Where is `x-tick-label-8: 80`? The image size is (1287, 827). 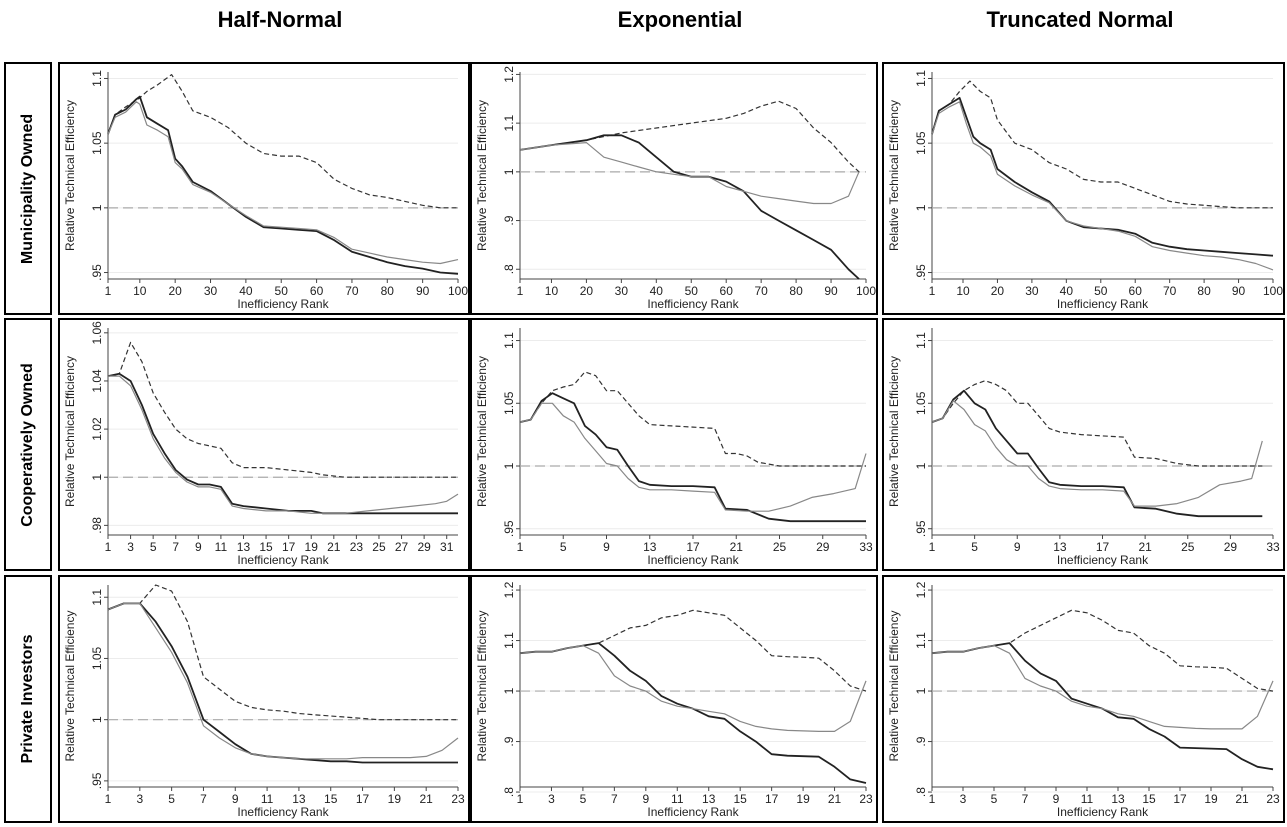 x-tick-label-8: 80 is located at coordinates (1204, 291).